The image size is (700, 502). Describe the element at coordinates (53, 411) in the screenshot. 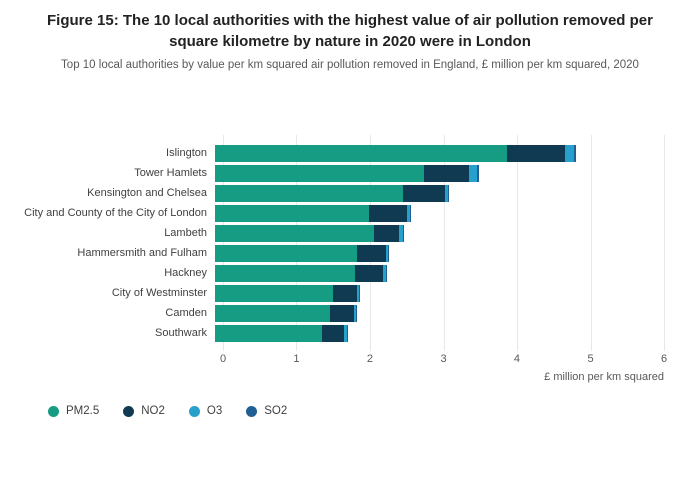

I see `legend-swatch-icon` at that location.